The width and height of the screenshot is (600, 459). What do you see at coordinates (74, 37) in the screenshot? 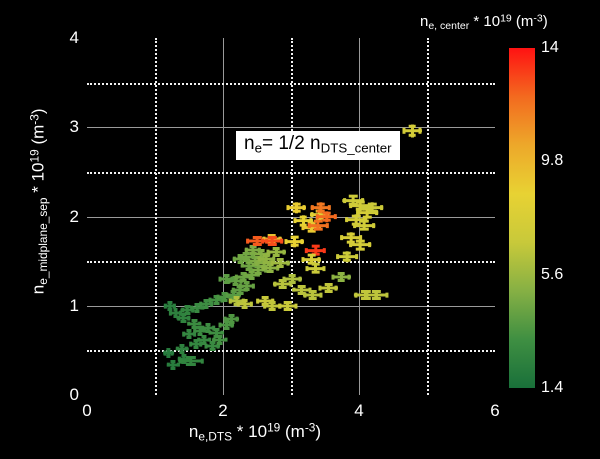
I see `y-tick-label: 4` at bounding box center [74, 37].